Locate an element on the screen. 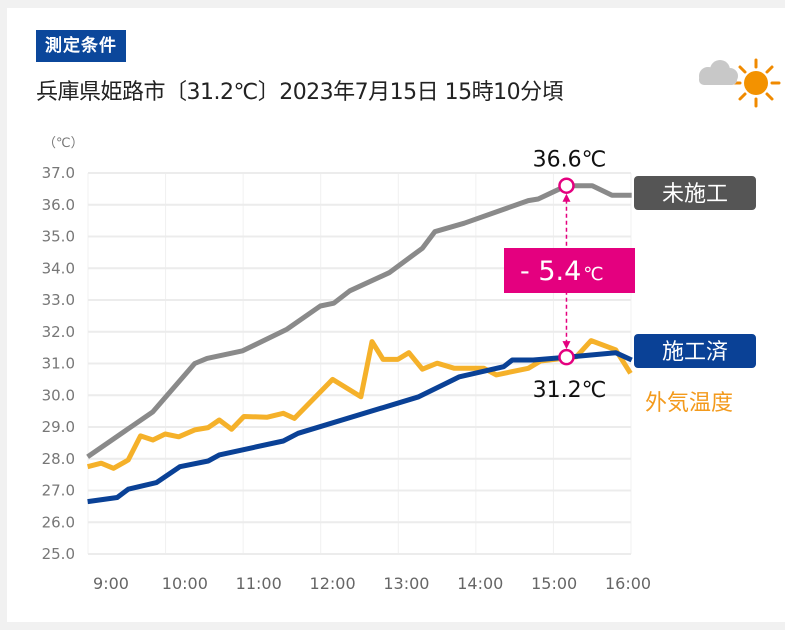  treated-value-label: 31.2℃ is located at coordinates (570, 390).